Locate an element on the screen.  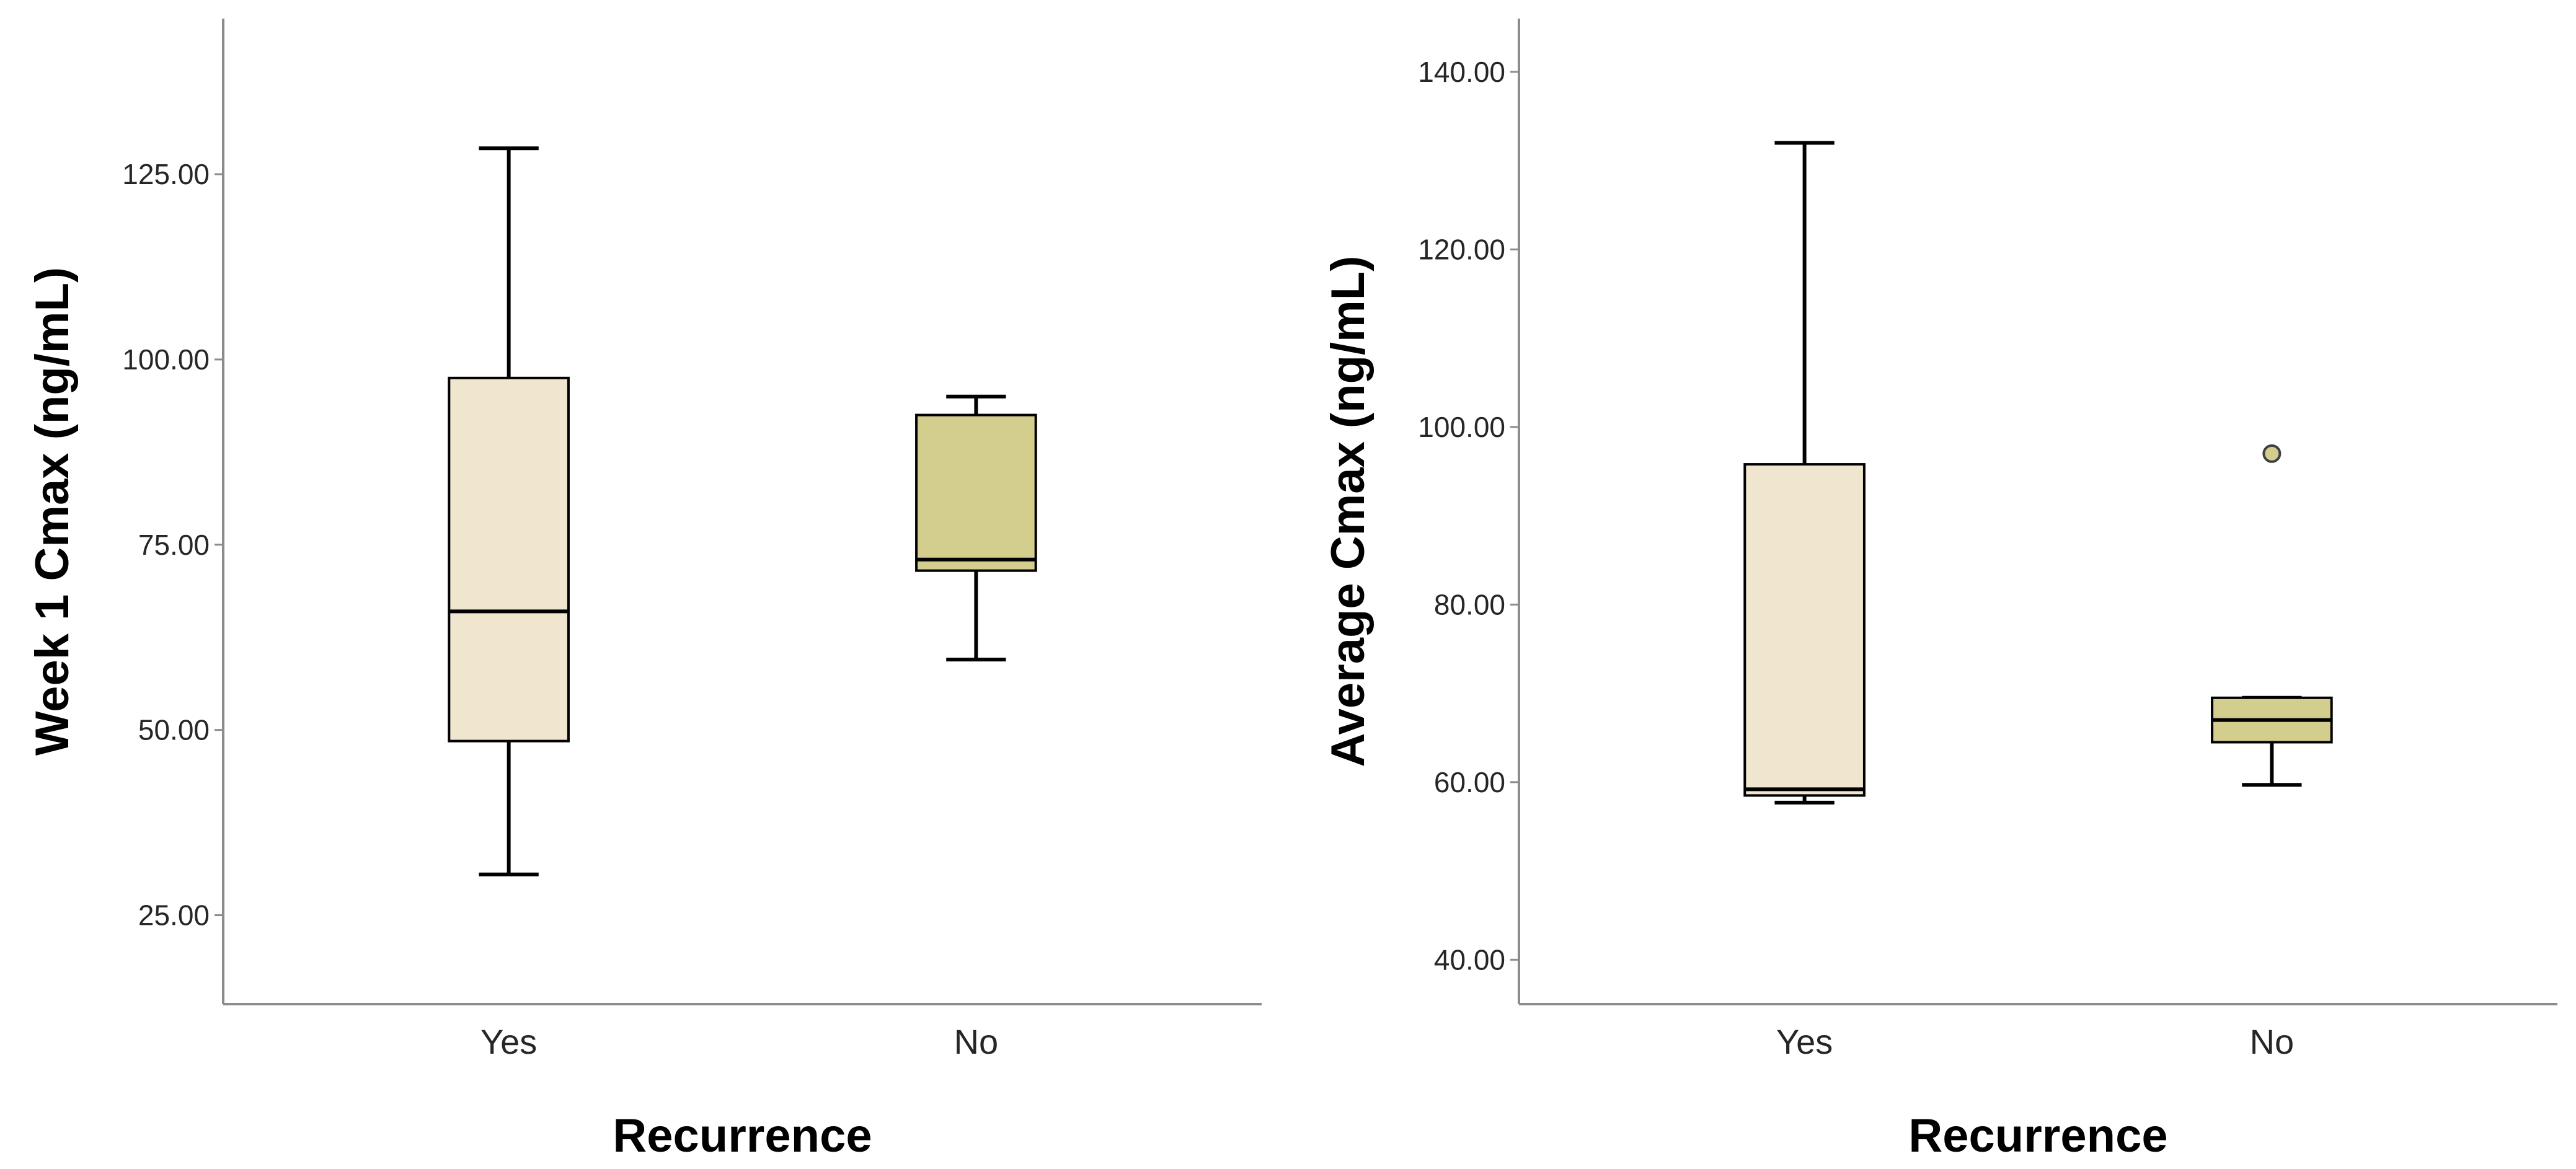
y-axis-title: Average Cmax (ng/mL) is located at coordinates (1348, 511).